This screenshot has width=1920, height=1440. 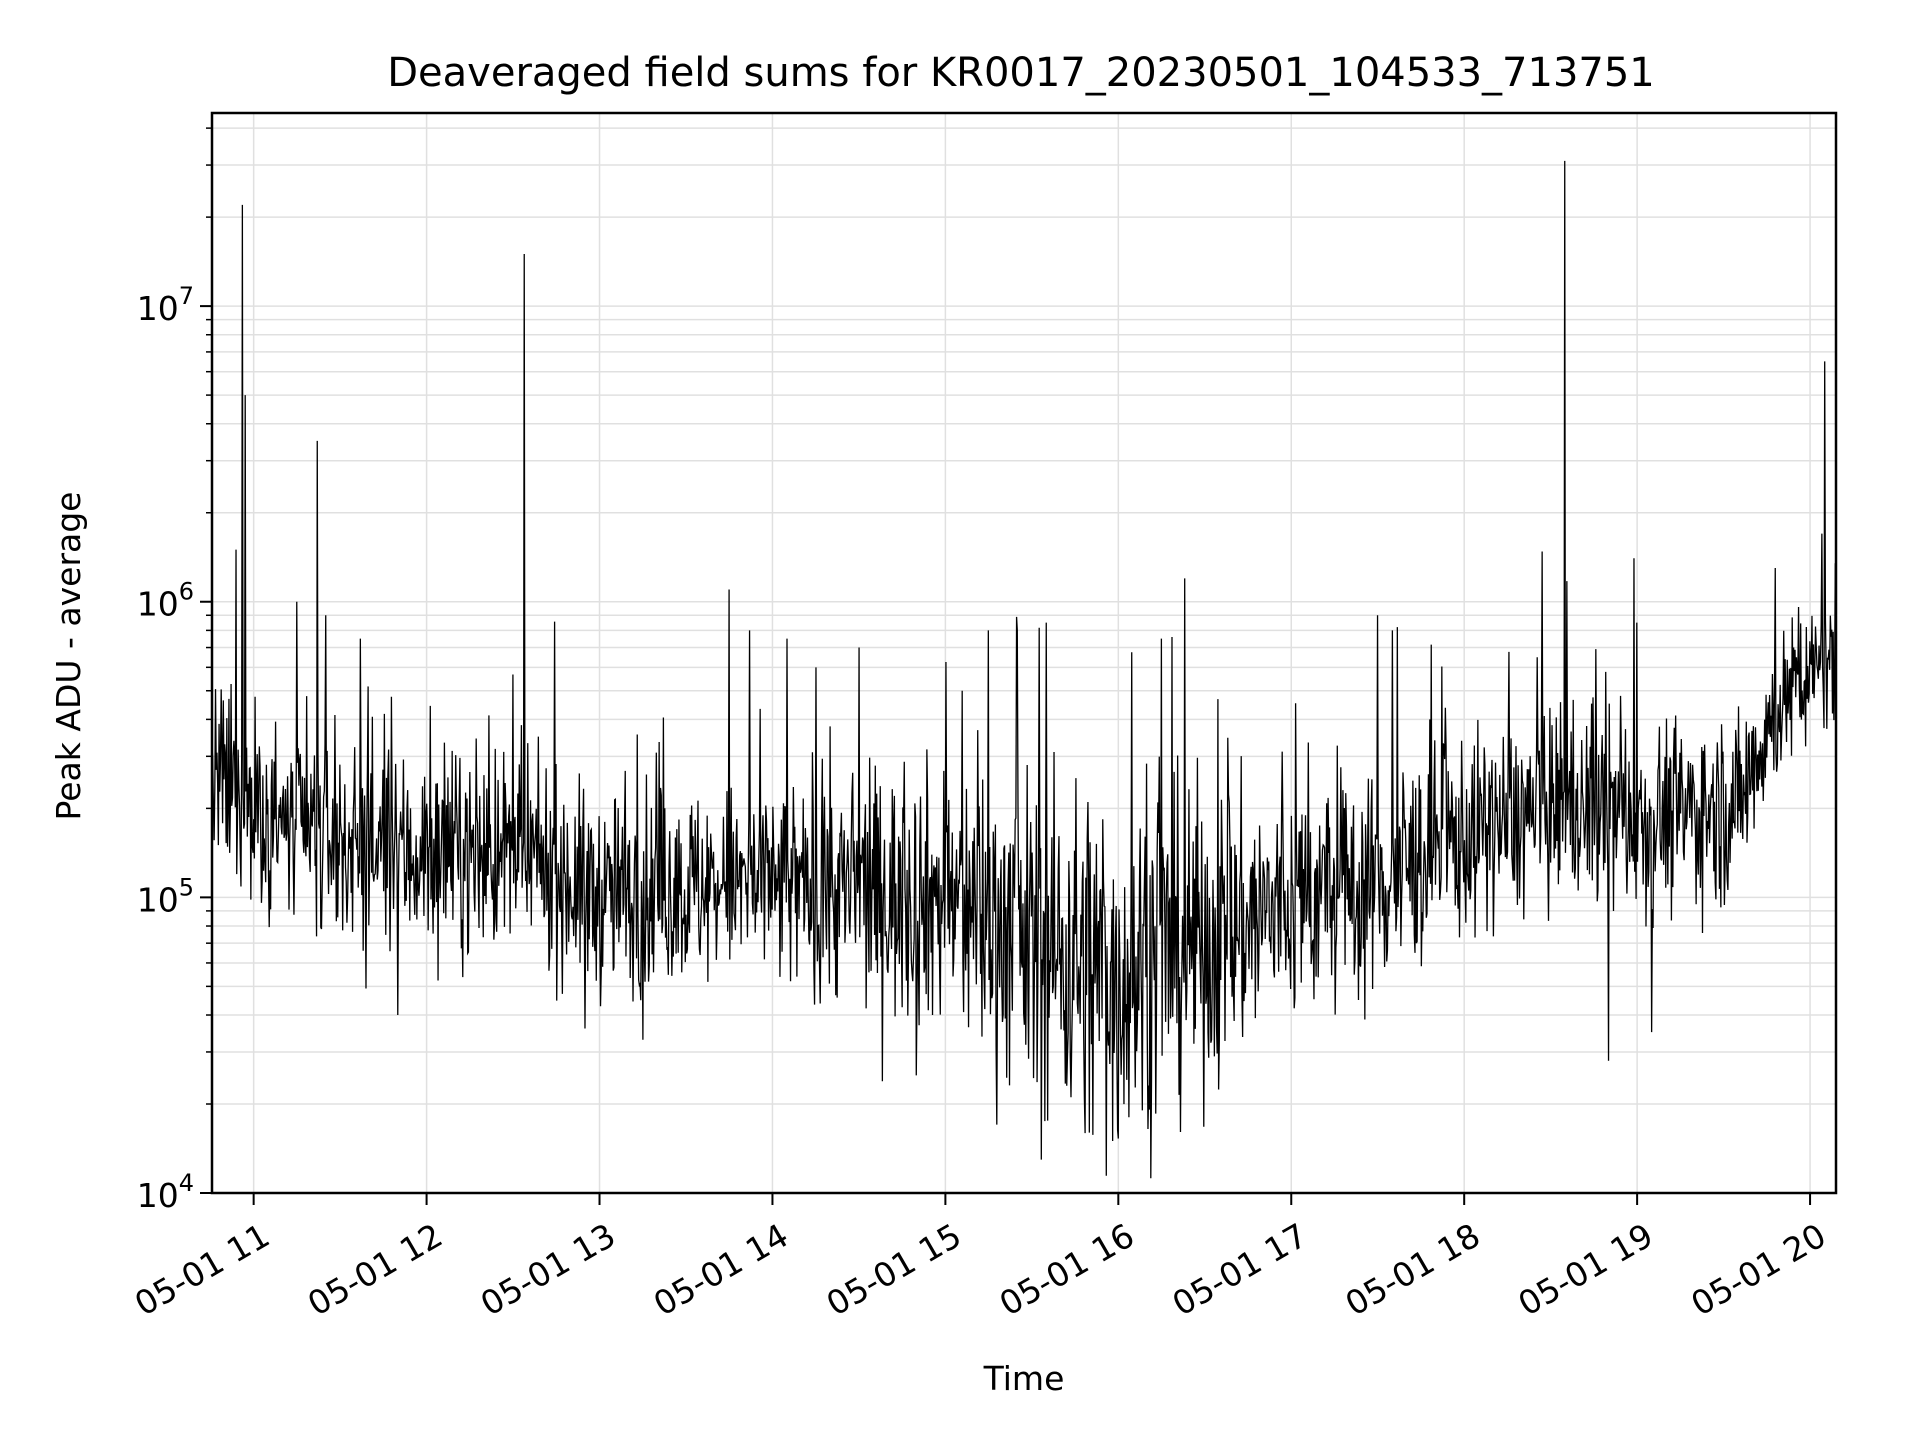 What do you see at coordinates (174, 671) in the screenshot?
I see `y-axis: 10⁴ 10⁵ 10⁶ 10⁷` at bounding box center [174, 671].